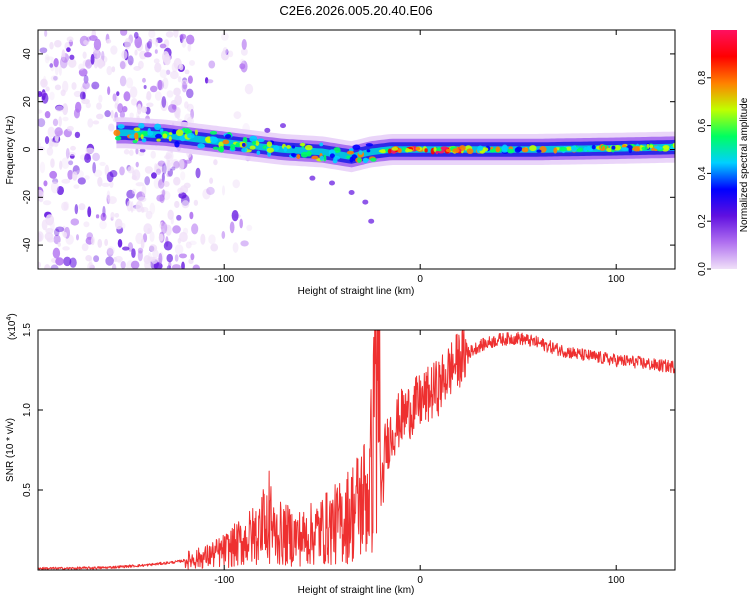 The height and width of the screenshot is (600, 750). What do you see at coordinates (9, 319) in the screenshot?
I see `snr-multiplier-exp: 4` at bounding box center [9, 319].